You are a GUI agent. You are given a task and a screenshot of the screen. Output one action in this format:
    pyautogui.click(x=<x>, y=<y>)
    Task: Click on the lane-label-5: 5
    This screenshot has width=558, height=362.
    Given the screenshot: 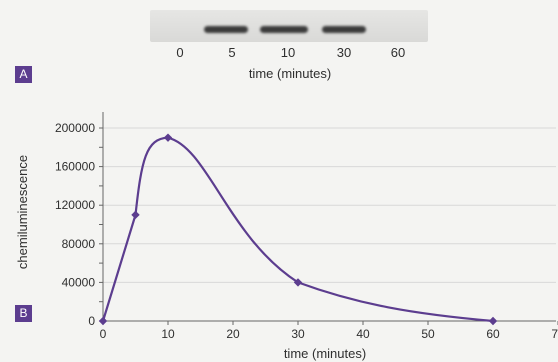 What is the action you would take?
    pyautogui.click(x=232, y=52)
    